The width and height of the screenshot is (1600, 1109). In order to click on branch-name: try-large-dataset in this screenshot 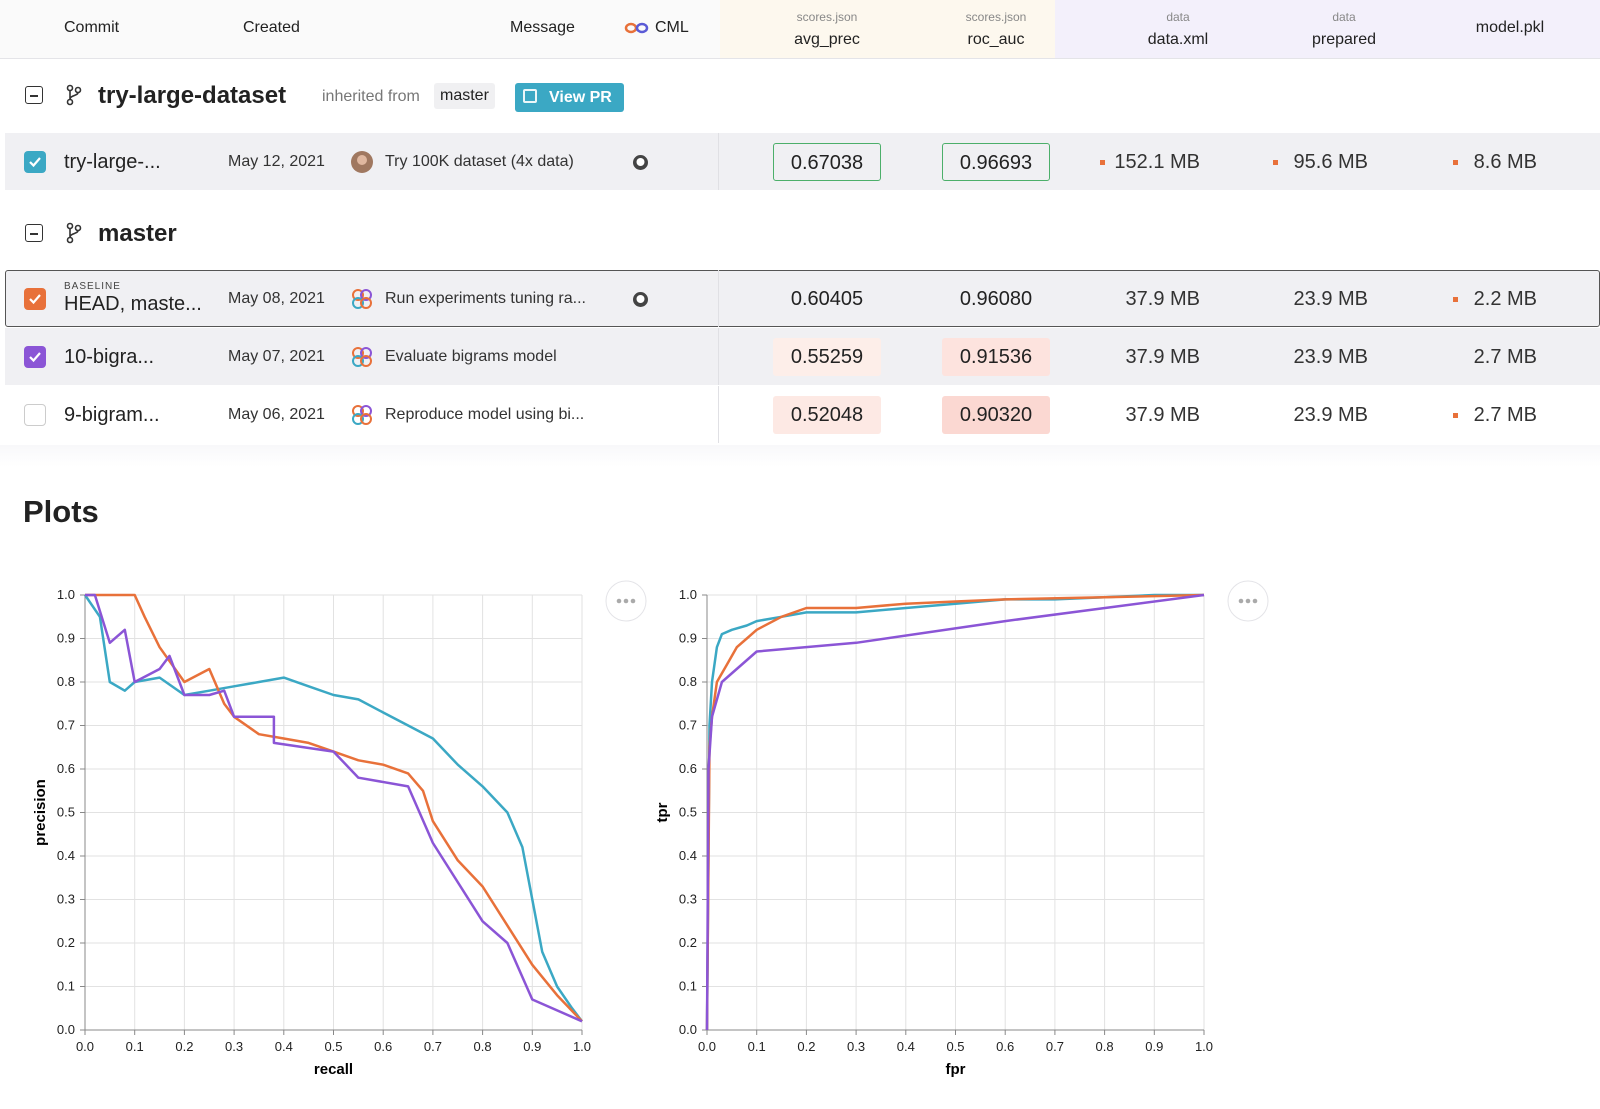, I will do `click(192, 95)`.